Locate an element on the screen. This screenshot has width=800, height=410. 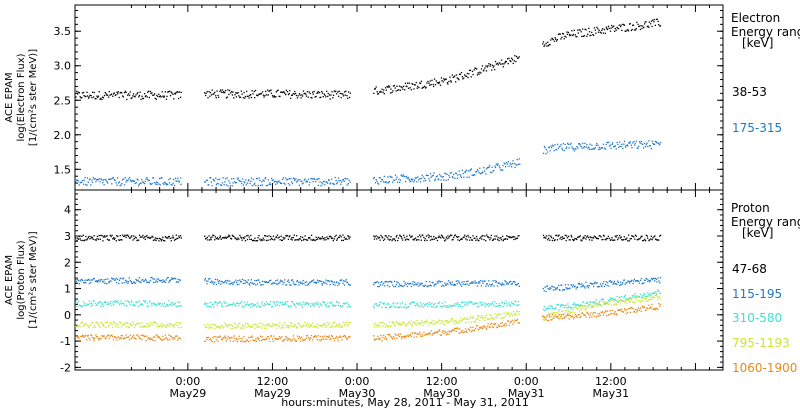
y-tick-label: -1 is located at coordinates (65, 341).